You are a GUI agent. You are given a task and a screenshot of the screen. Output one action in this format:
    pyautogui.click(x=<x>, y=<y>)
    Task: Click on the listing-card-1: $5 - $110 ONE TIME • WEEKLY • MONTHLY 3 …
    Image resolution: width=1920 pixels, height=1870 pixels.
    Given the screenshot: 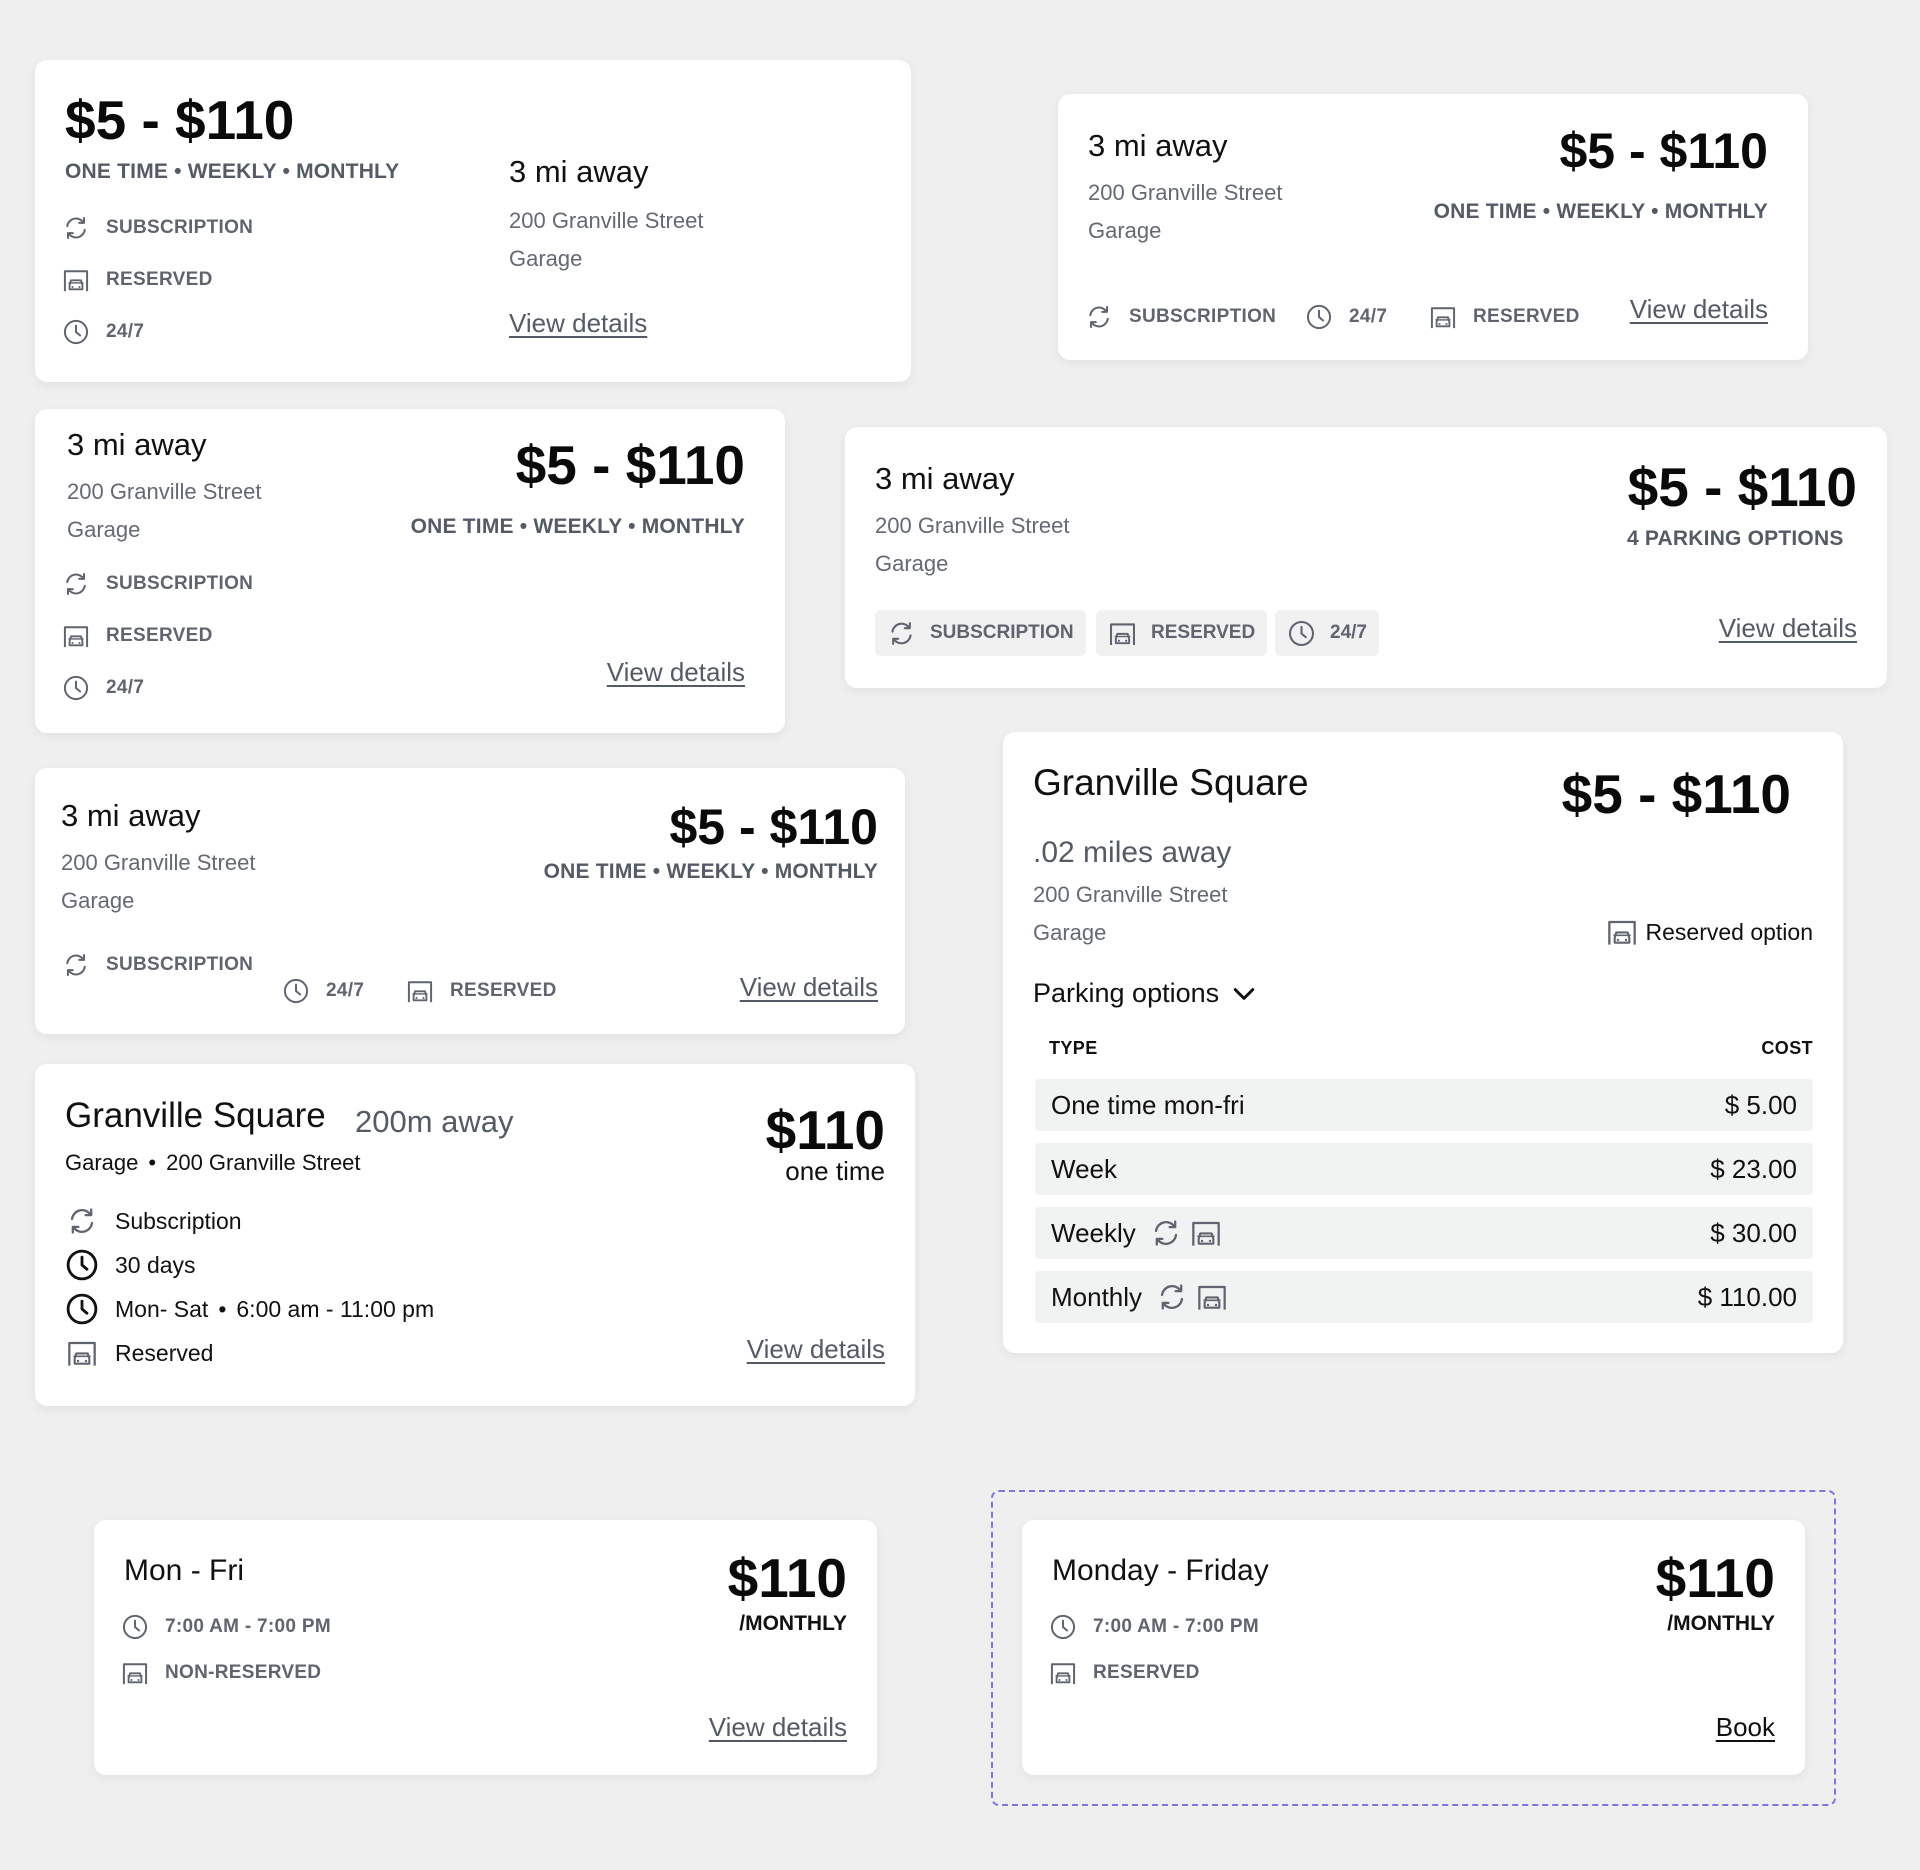 What is the action you would take?
    pyautogui.click(x=473, y=221)
    